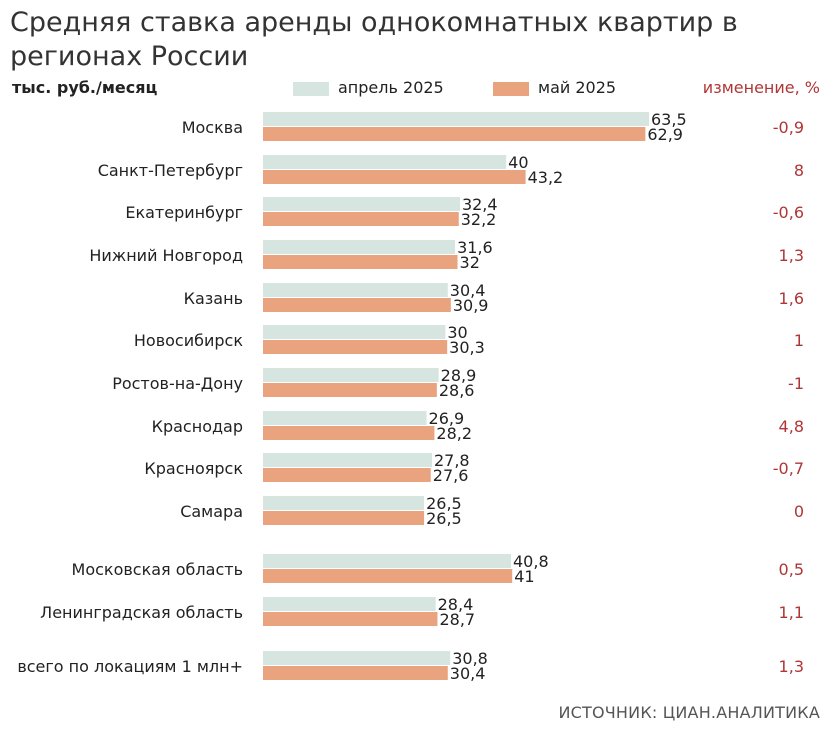  I want to click on value-label-april: 40, so click(518, 162).